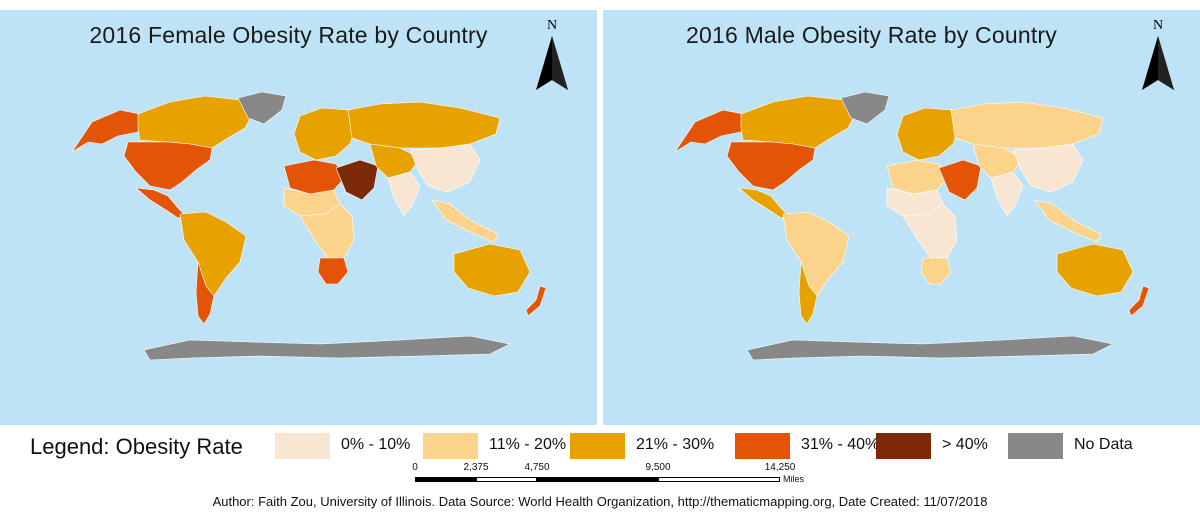  What do you see at coordinates (658, 467) in the screenshot?
I see `scale-tick-label: 9,500` at bounding box center [658, 467].